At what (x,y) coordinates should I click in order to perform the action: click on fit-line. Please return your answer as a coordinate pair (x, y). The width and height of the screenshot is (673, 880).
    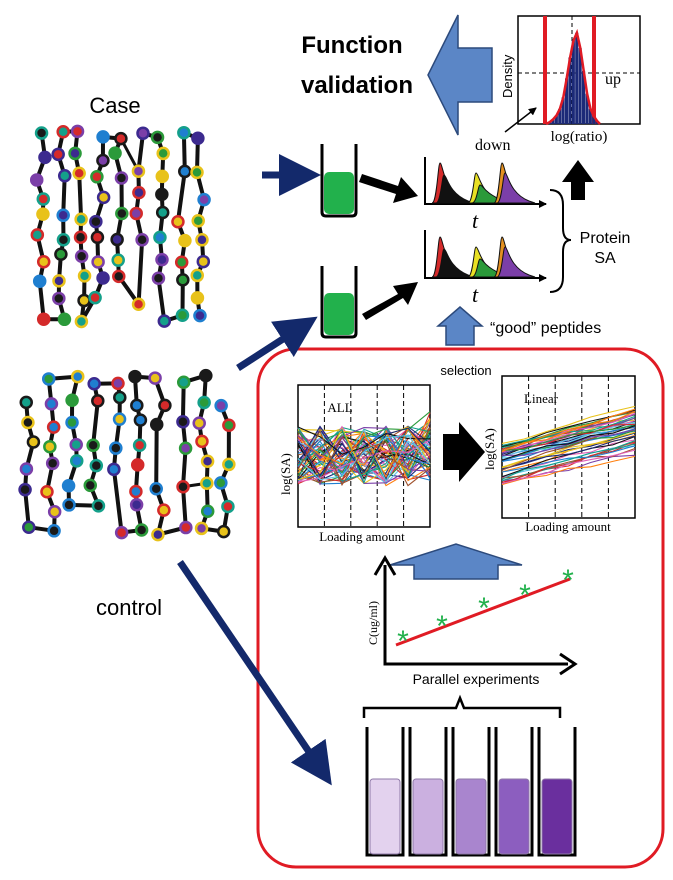
    Looking at the image, I should click on (483, 612).